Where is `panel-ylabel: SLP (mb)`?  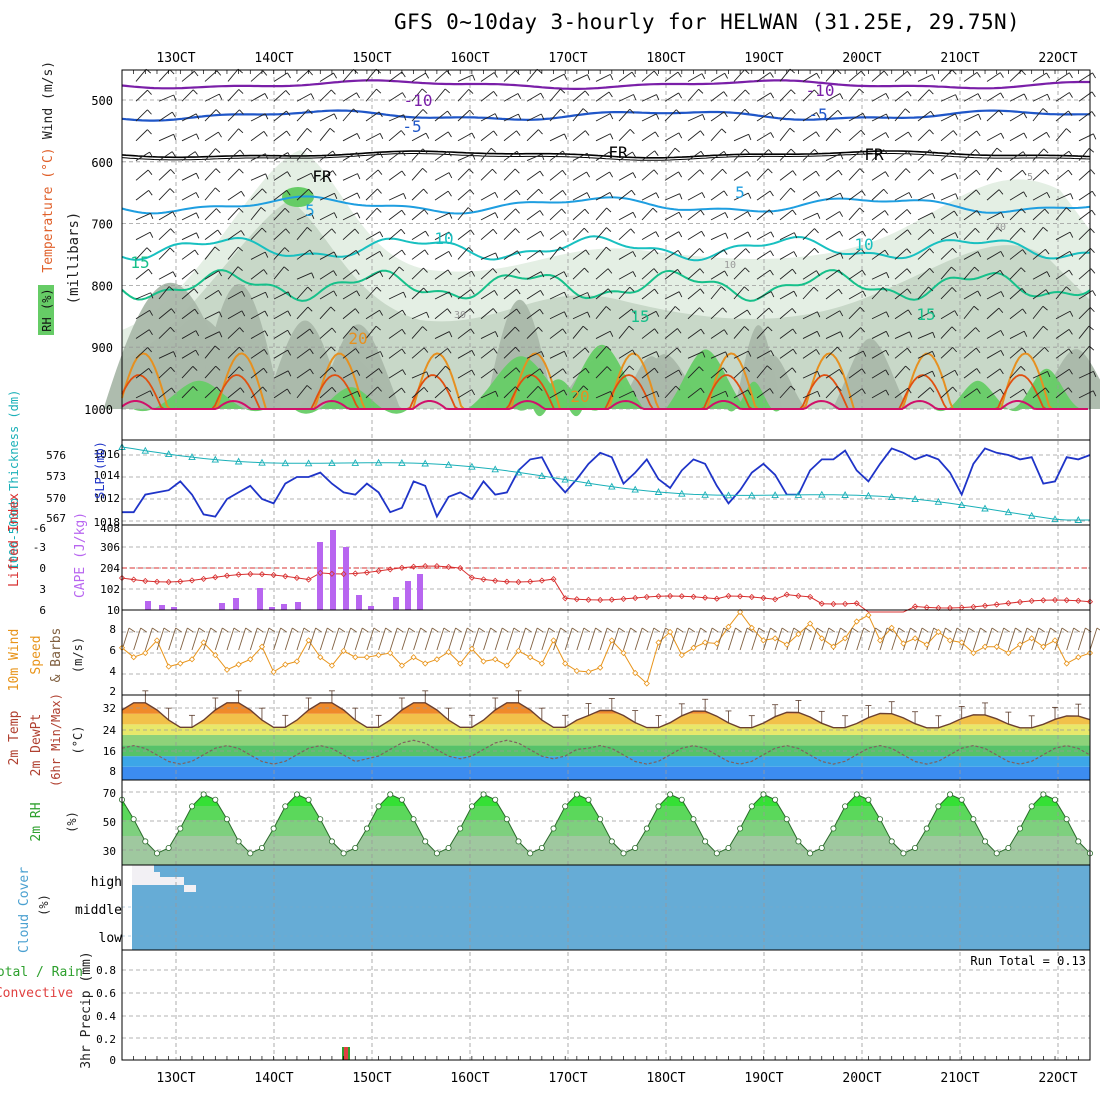
panel-ylabel: SLP (mb) is located at coordinates (100, 470).